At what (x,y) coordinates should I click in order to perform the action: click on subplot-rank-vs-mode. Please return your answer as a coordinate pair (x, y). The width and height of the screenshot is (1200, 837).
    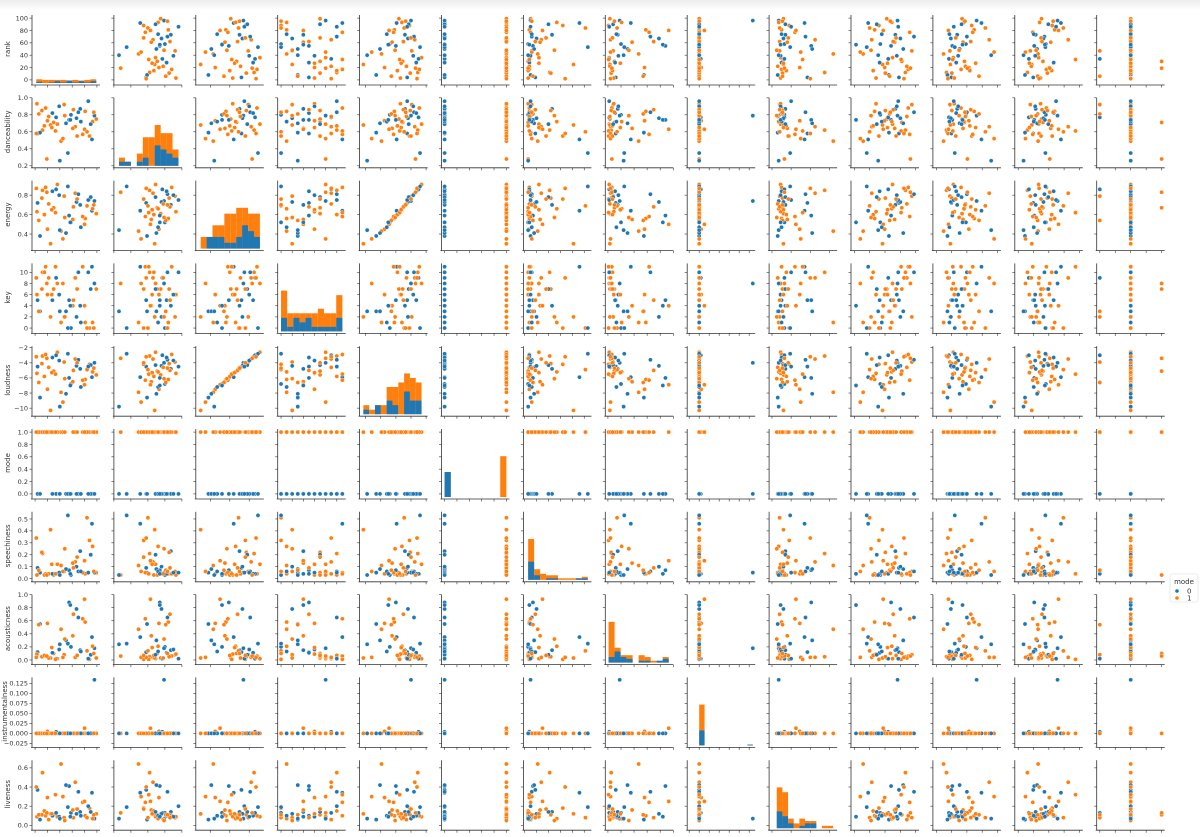
    Looking at the image, I should click on (474, 51).